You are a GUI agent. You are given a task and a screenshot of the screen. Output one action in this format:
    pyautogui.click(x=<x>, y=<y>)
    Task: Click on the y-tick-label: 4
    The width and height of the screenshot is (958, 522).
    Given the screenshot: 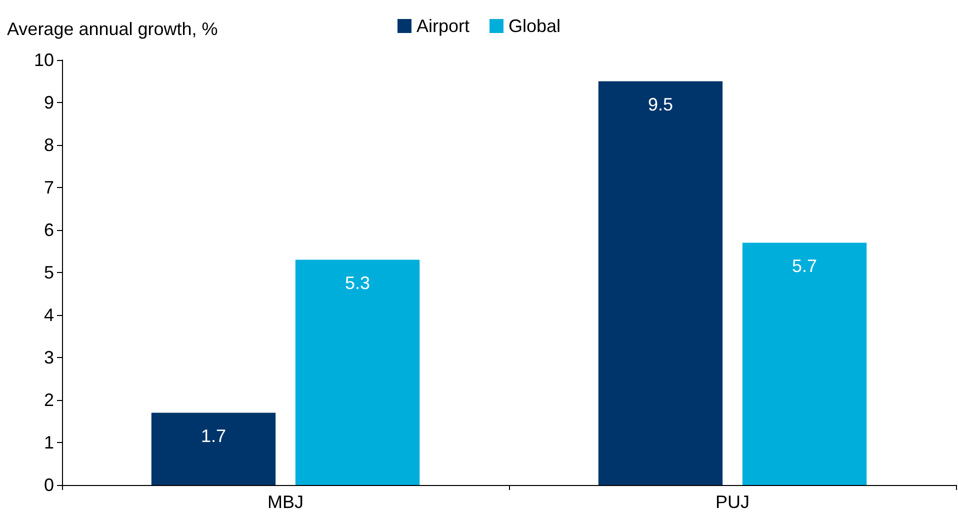 What is the action you would take?
    pyautogui.click(x=49, y=315)
    